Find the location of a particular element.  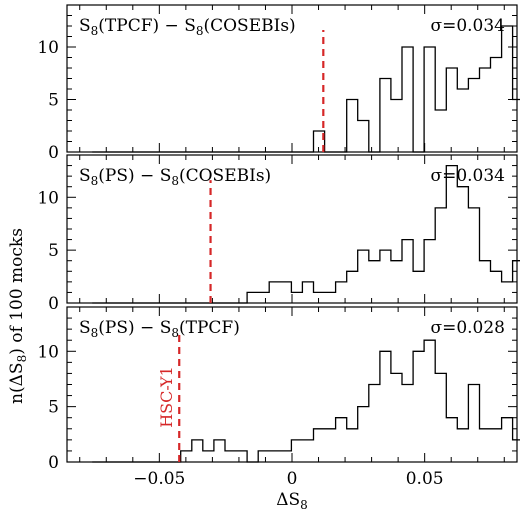

panel-title: S8(TPCF) − S8(COSEBIs) is located at coordinates (187, 27).